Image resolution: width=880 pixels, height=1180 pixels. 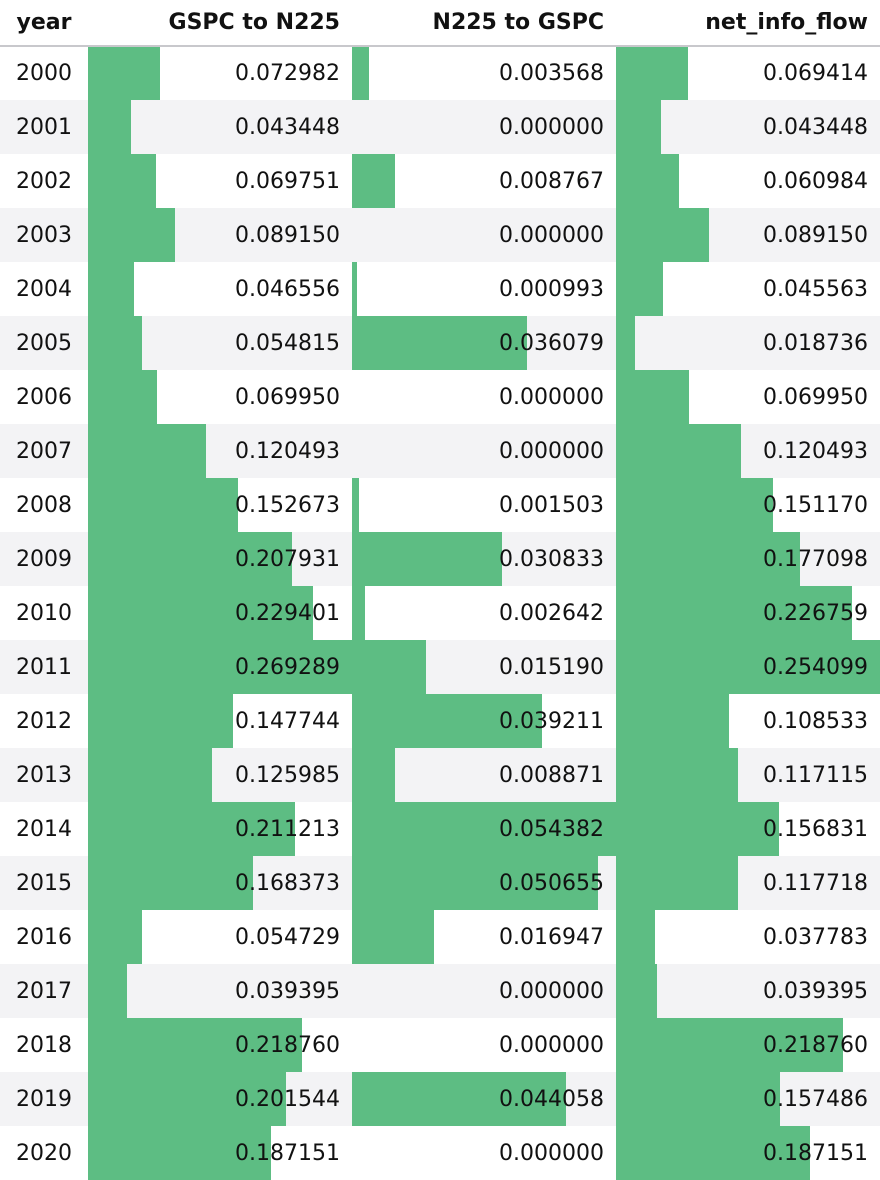 I want to click on value-n225-to-gspc: 0.015190, so click(x=551, y=667).